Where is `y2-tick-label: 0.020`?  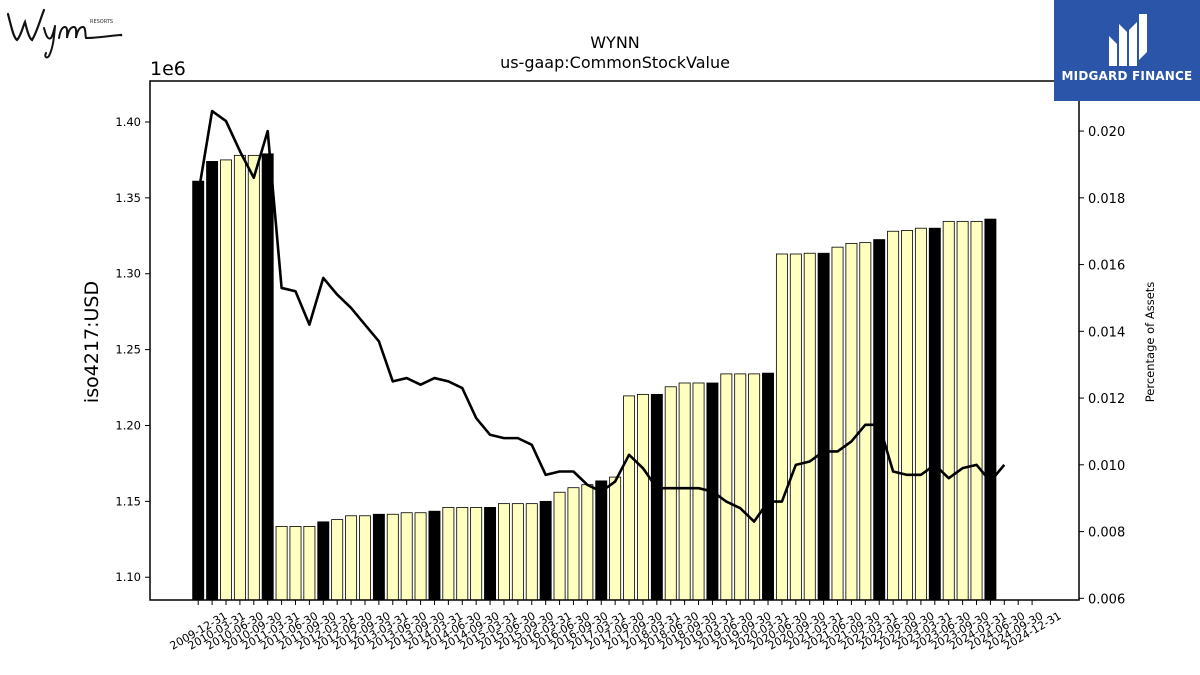
y2-tick-label: 0.020 is located at coordinates (1106, 132).